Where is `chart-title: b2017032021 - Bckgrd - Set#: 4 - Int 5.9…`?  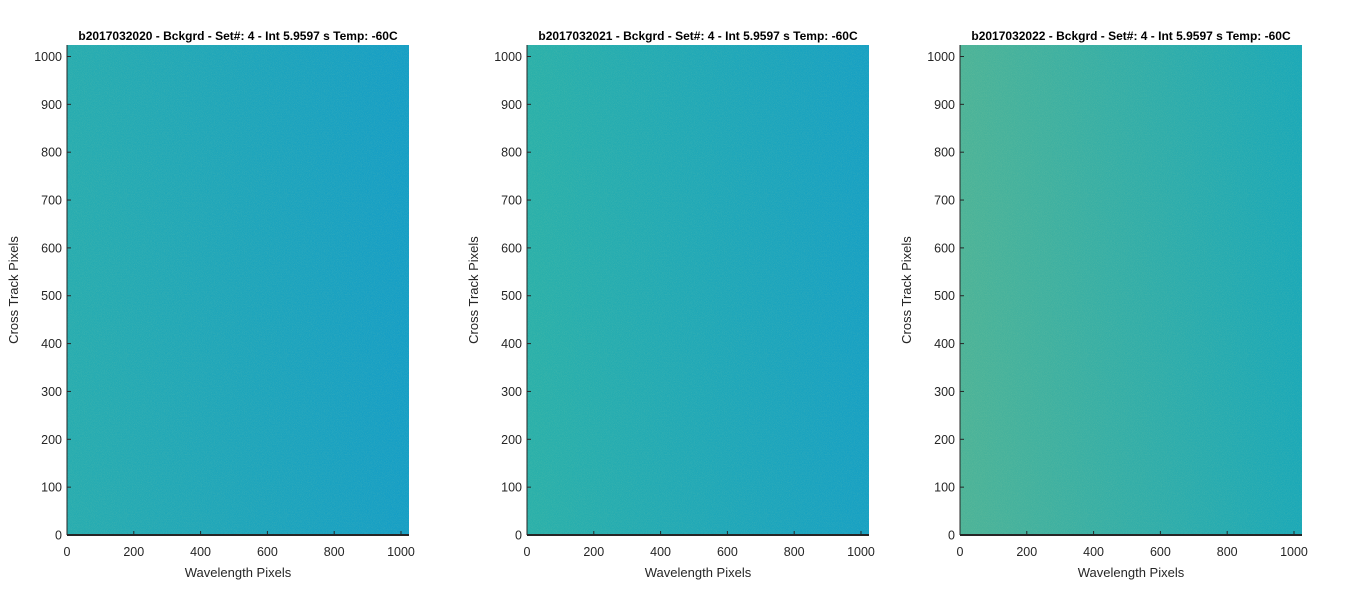 chart-title: b2017032021 - Bckgrd - Set#: 4 - Int 5.9… is located at coordinates (698, 36).